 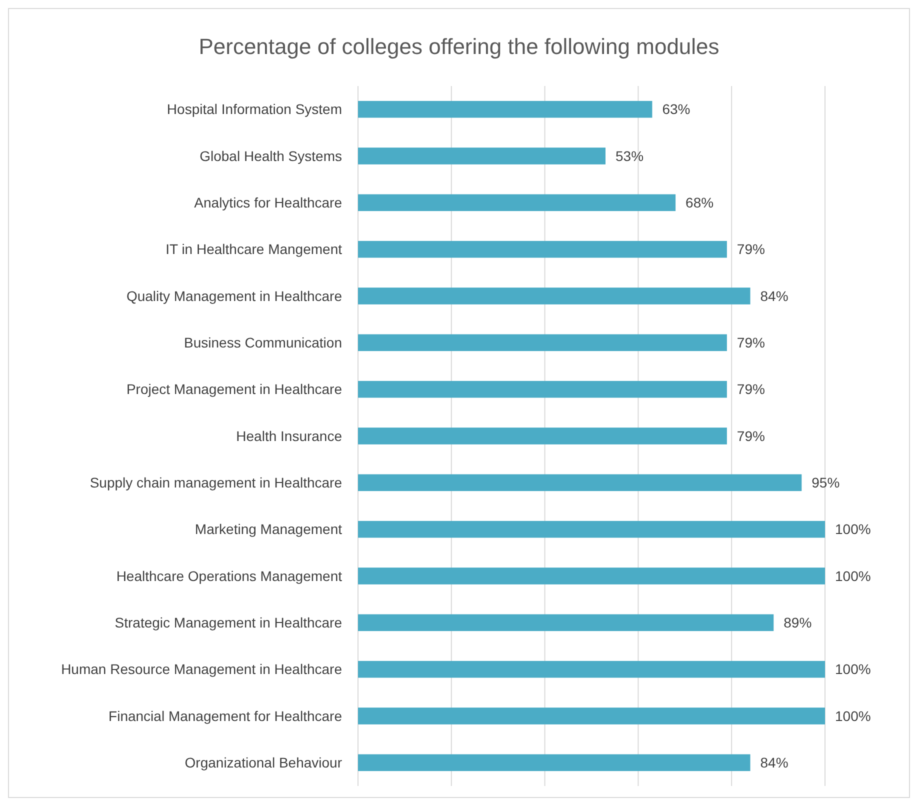 What do you see at coordinates (826, 482) in the screenshot?
I see `data-label: 95%` at bounding box center [826, 482].